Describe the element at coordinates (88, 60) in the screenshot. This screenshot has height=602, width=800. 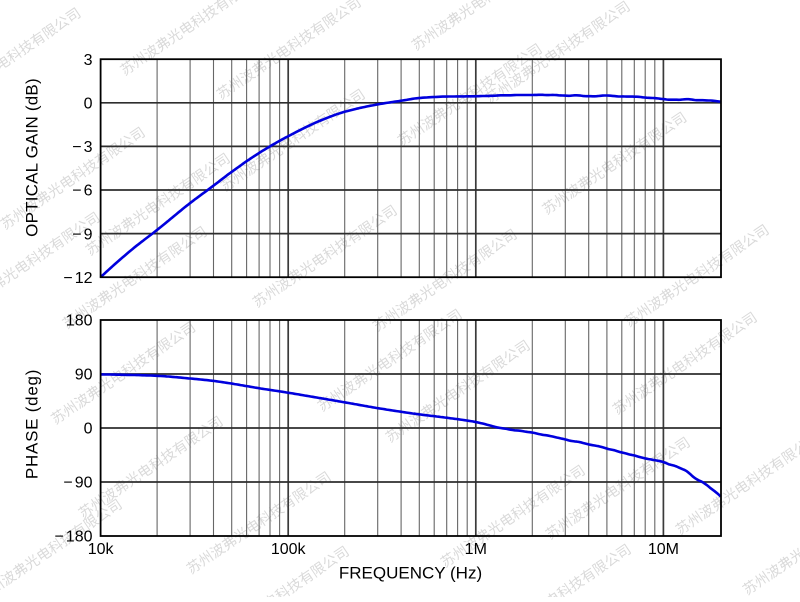
I see `svg-text: 3` at that location.